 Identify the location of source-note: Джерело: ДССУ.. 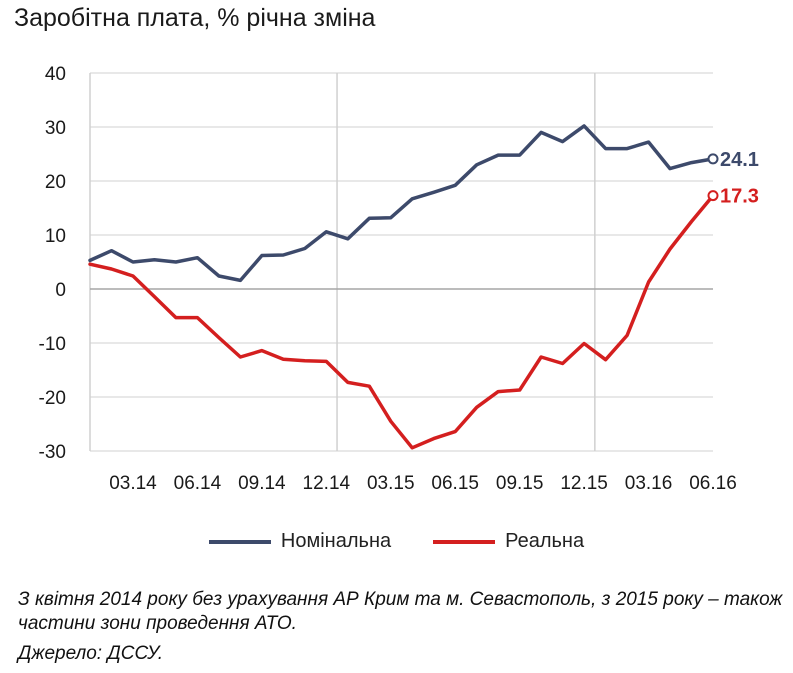
(91, 653).